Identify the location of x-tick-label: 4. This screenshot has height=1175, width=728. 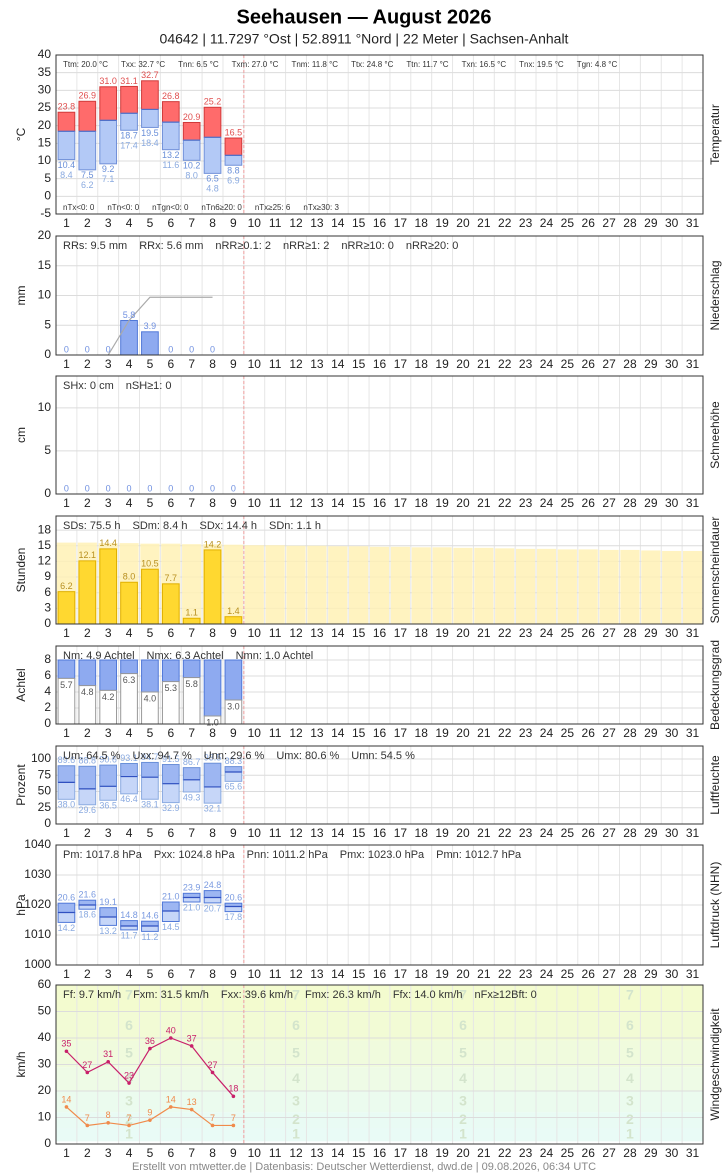
(129, 633).